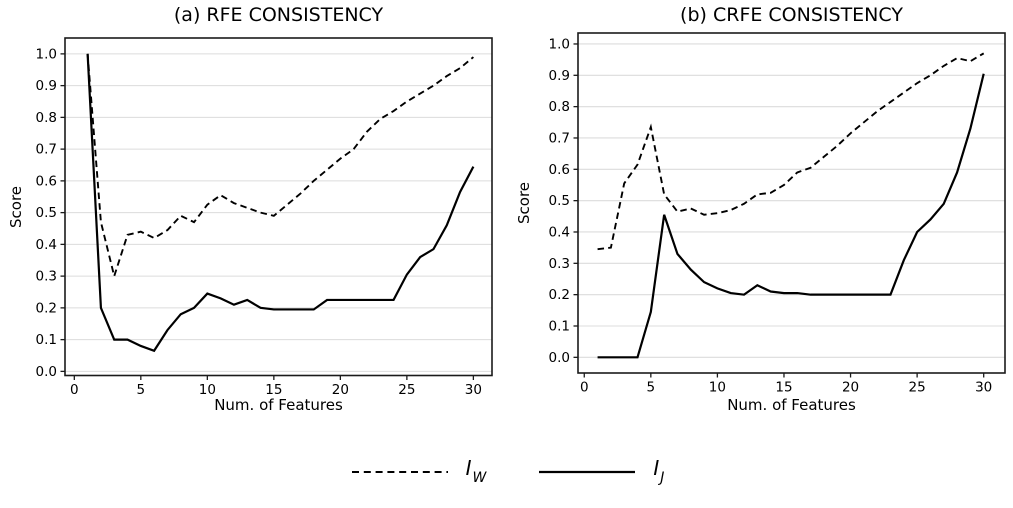 The image size is (1013, 508). I want to click on legend-label-ij: IJ, so click(659, 471).